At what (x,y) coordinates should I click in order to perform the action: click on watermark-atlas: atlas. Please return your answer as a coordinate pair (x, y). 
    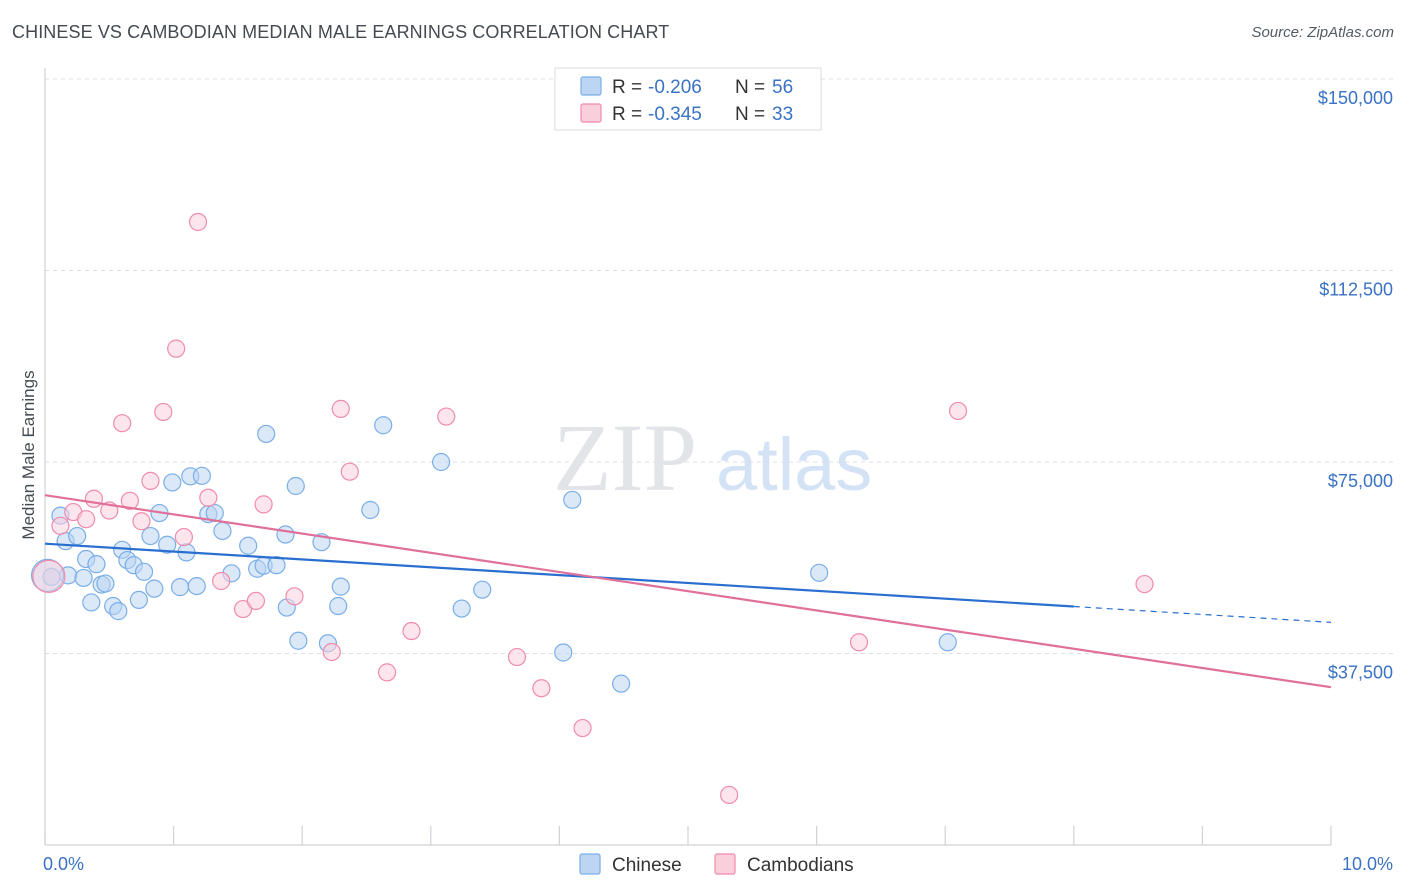
    Looking at the image, I should click on (794, 464).